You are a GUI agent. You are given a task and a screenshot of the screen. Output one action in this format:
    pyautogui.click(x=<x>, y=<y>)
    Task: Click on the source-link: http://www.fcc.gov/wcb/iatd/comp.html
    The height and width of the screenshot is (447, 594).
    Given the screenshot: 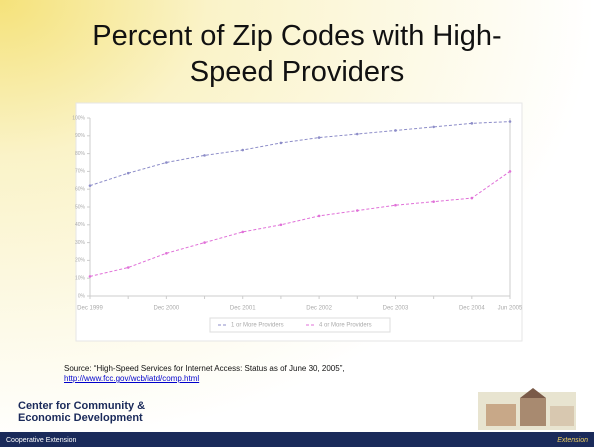 What is the action you would take?
    pyautogui.click(x=132, y=378)
    